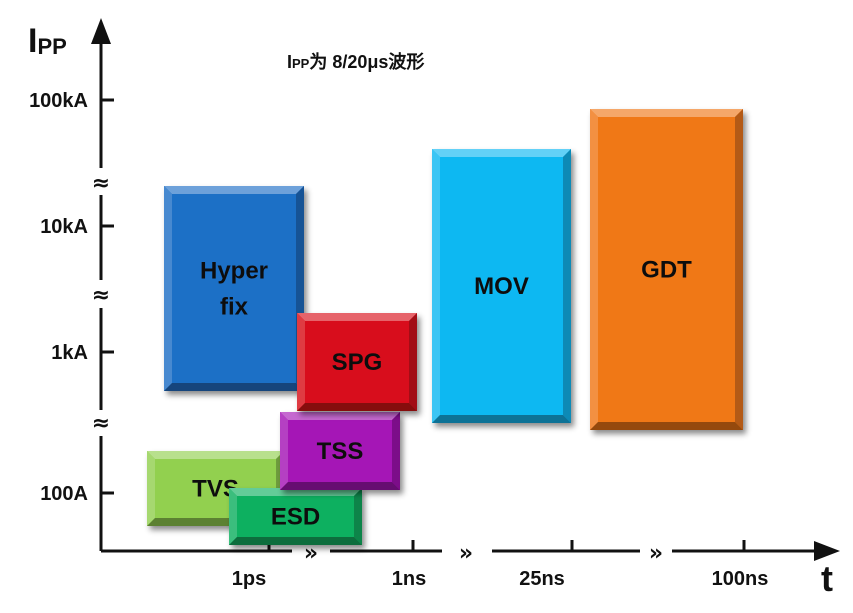  What do you see at coordinates (249, 579) in the screenshot?
I see `x-tick-label: 1ps` at bounding box center [249, 579].